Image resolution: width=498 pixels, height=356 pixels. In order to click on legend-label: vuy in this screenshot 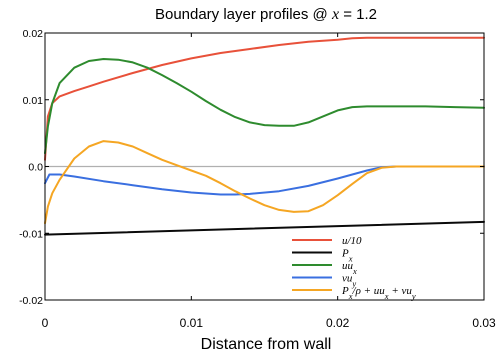, I will do `click(349, 281)`.